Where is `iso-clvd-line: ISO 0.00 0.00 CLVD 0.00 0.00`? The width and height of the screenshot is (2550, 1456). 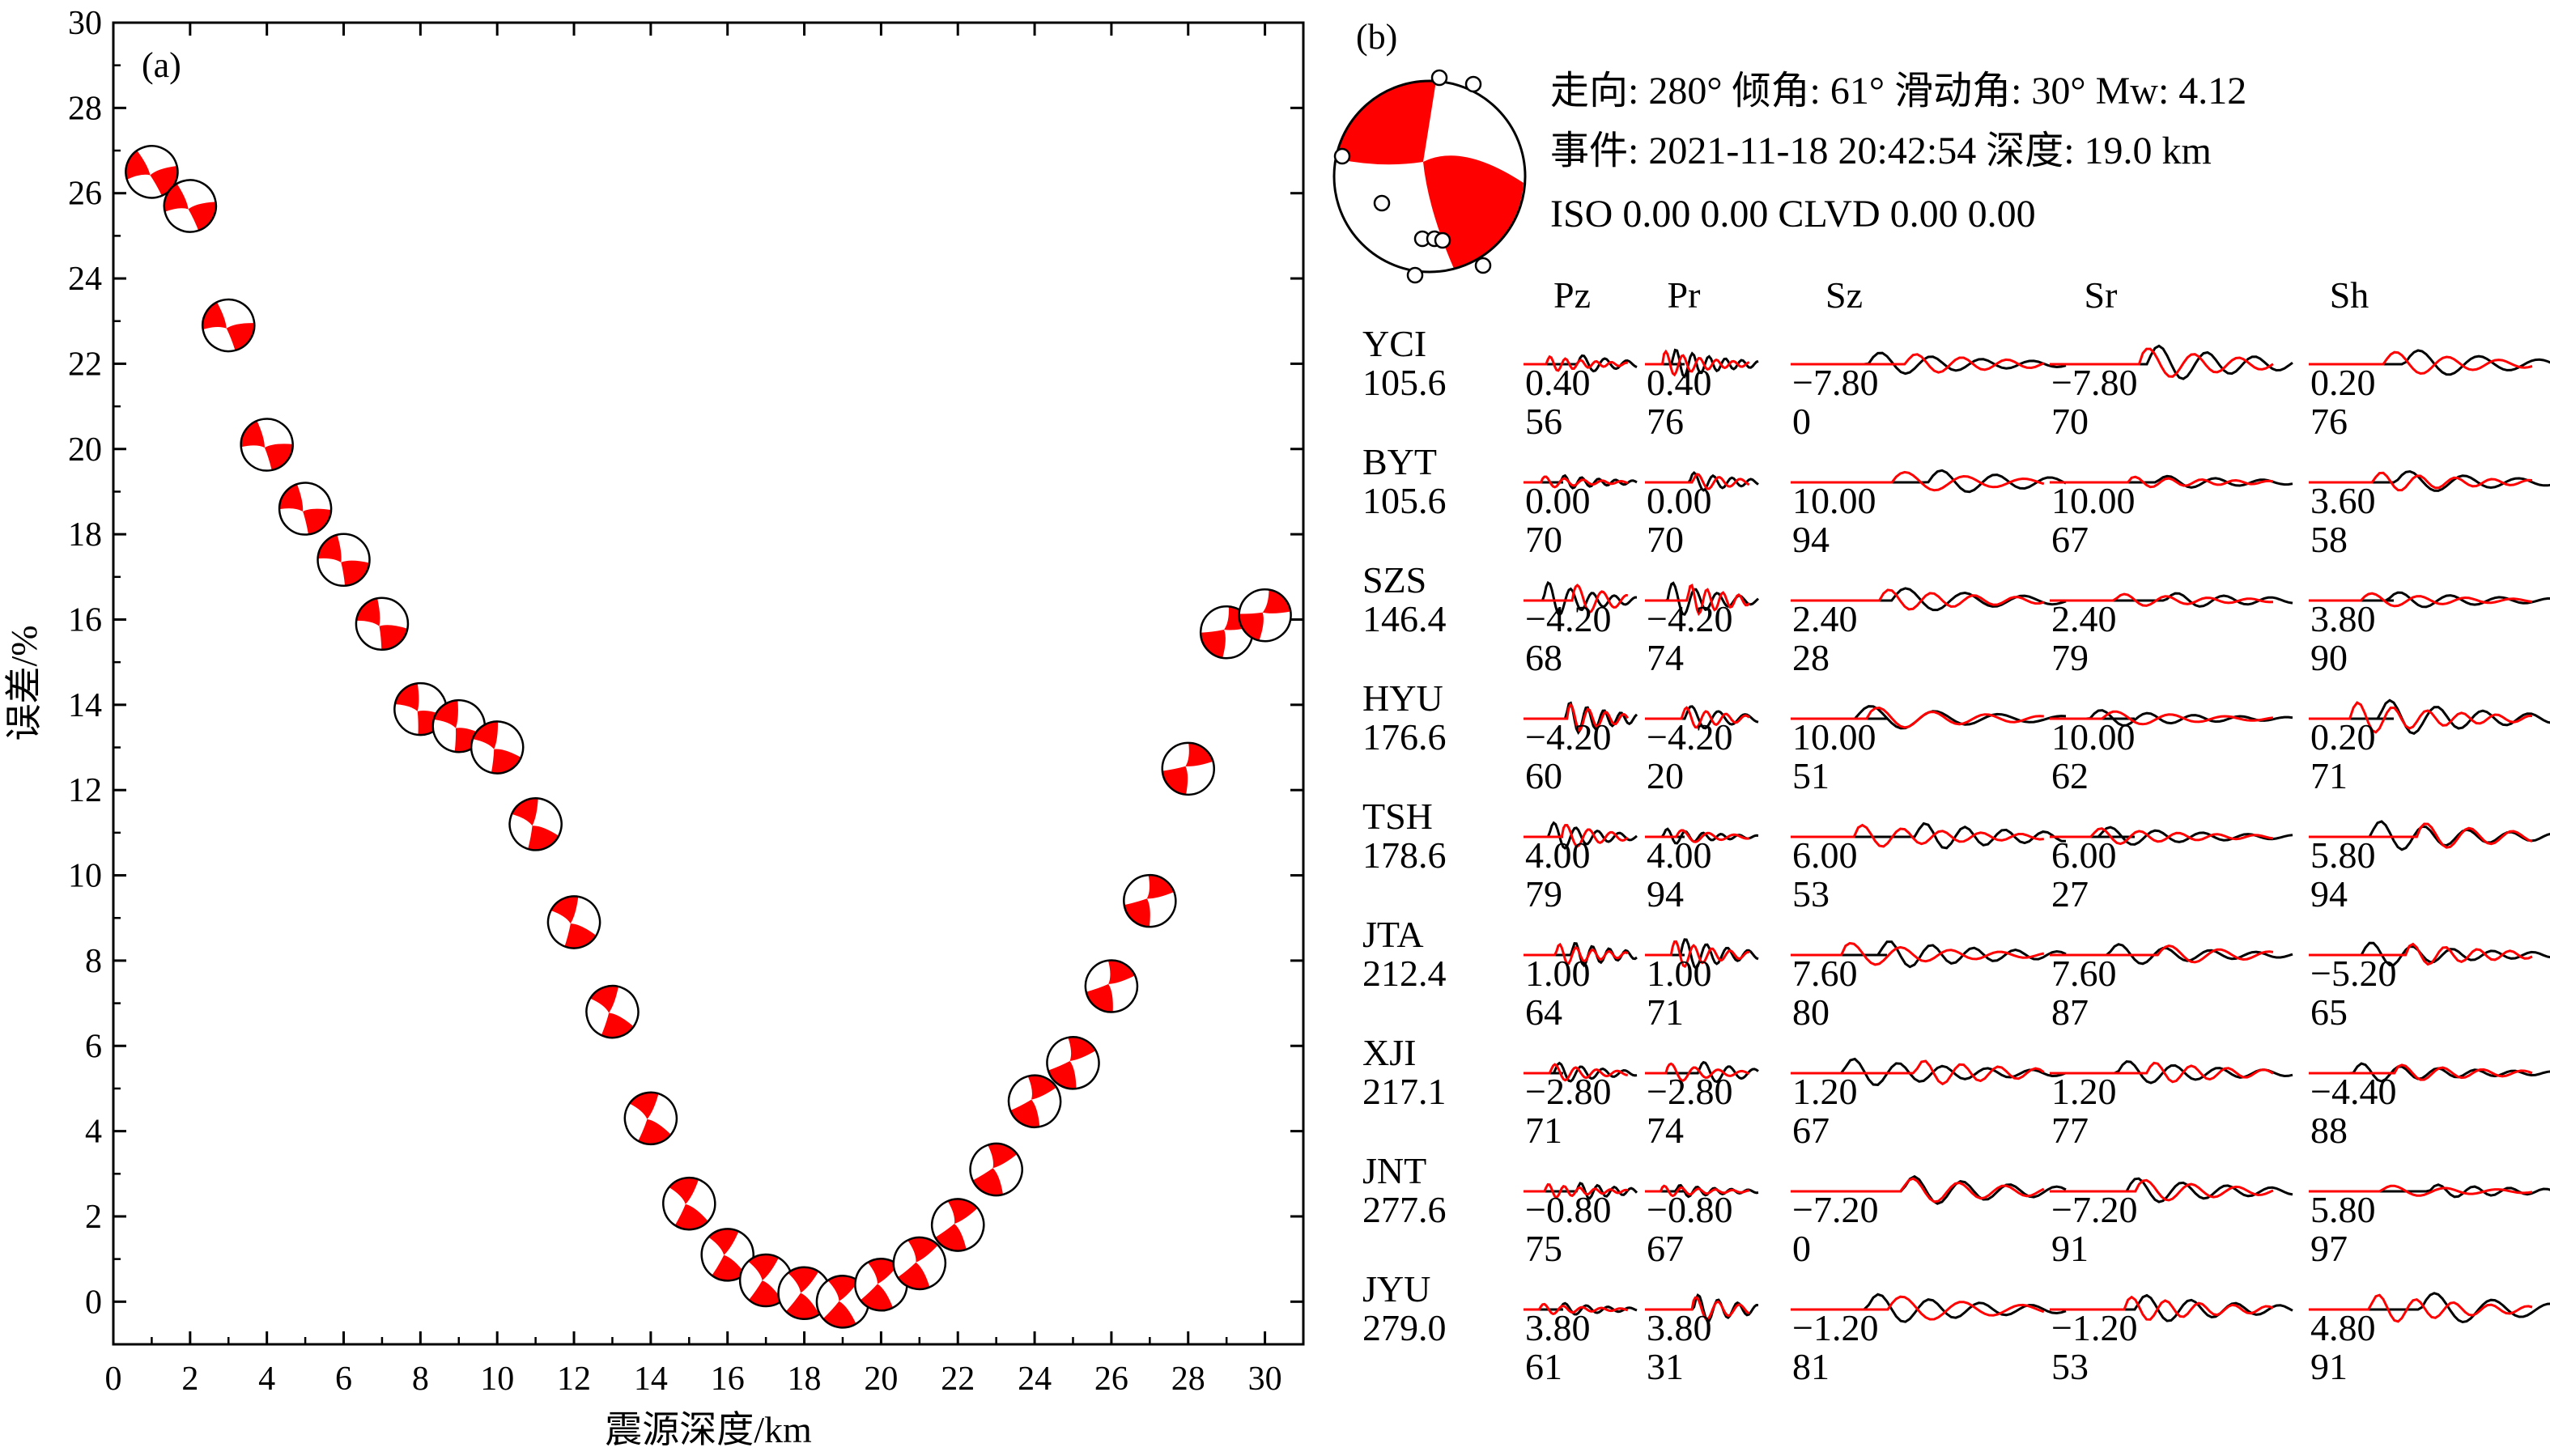 iso-clvd-line: ISO 0.00 0.00 CLVD 0.00 0.00 is located at coordinates (1793, 214).